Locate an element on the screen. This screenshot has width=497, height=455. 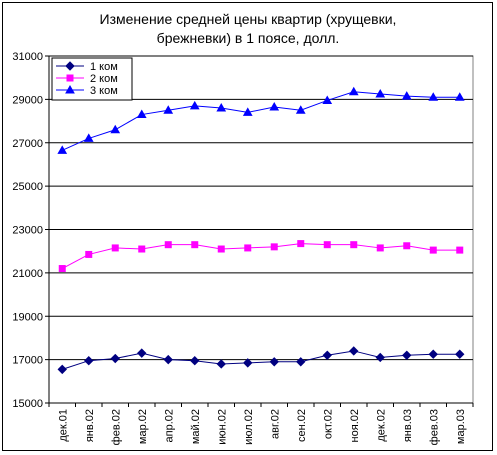
x-tick-label: мар.02 is located at coordinates (143, 426).